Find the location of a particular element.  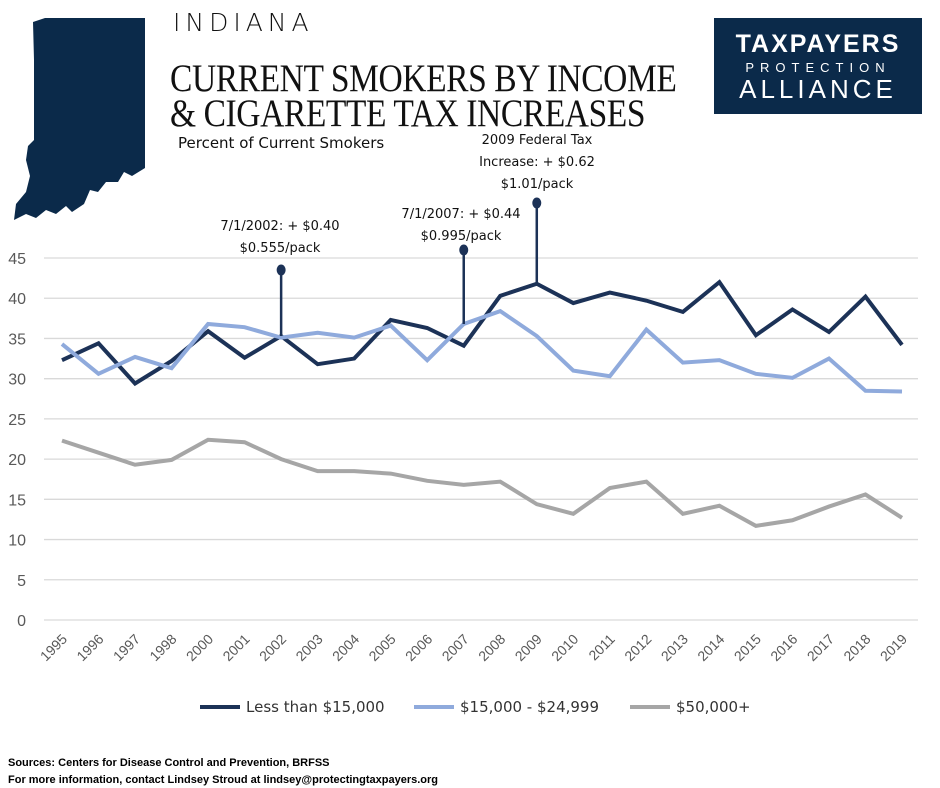

x-tick-label: 2002 is located at coordinates (272, 647).